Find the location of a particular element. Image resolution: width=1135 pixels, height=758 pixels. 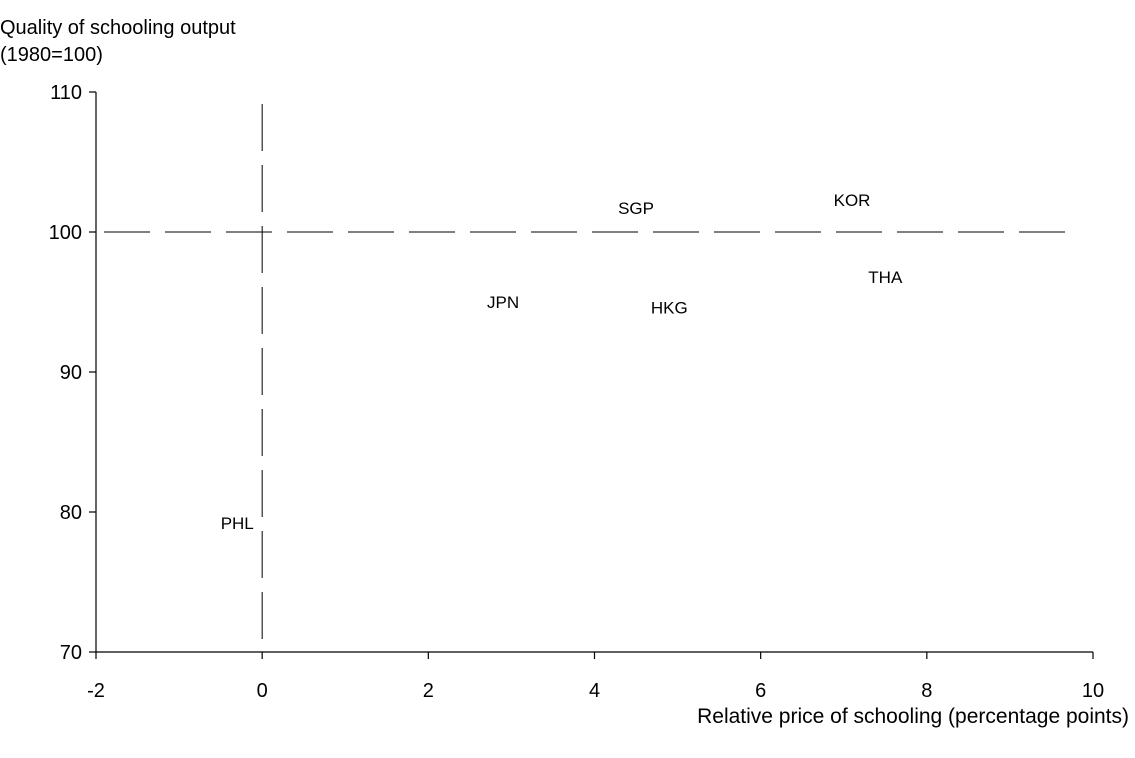

x-tick-label: 10 is located at coordinates (1093, 691).